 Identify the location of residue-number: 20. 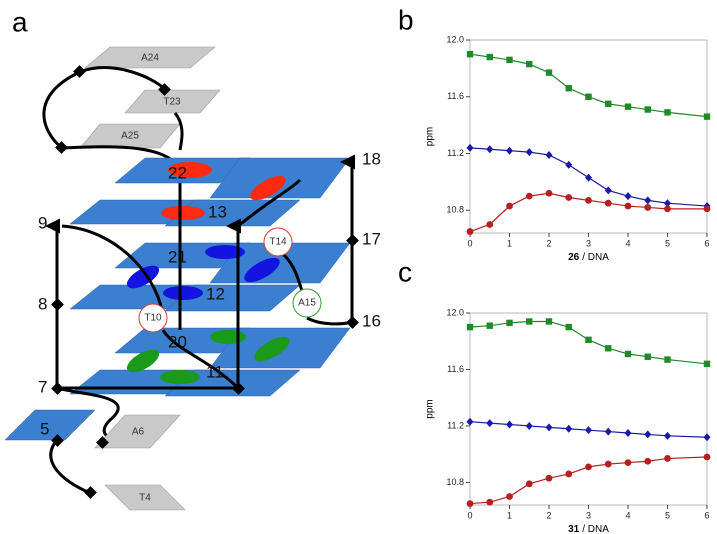
(177, 341).